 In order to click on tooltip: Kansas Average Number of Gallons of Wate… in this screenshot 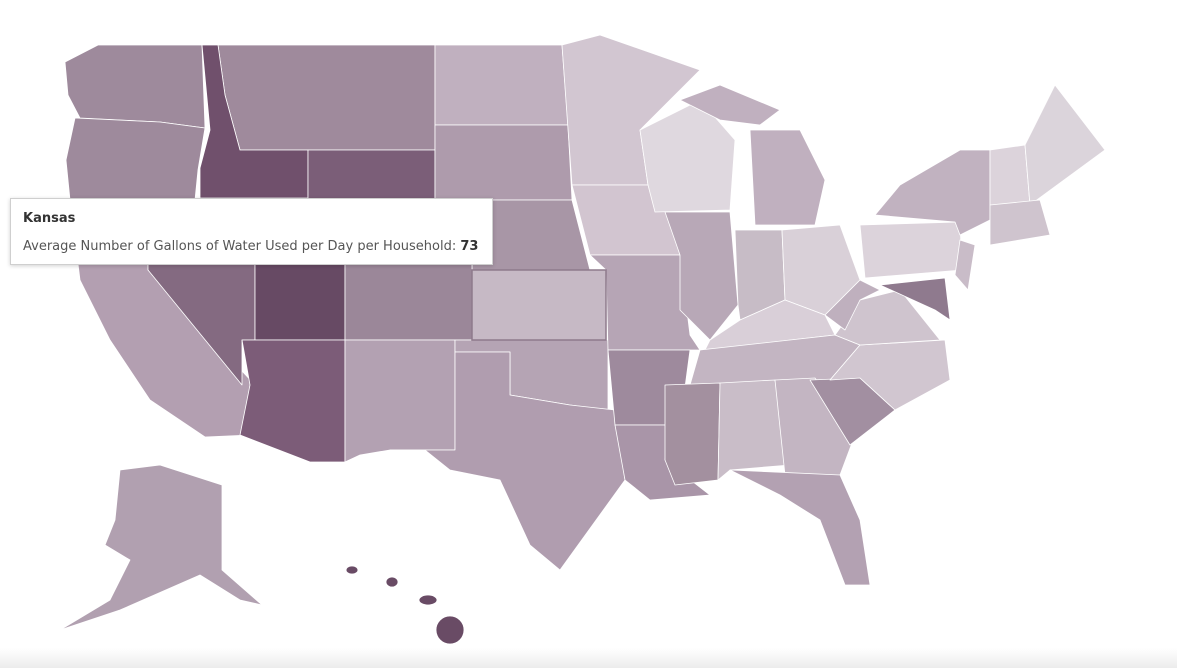, I will do `click(251, 231)`.